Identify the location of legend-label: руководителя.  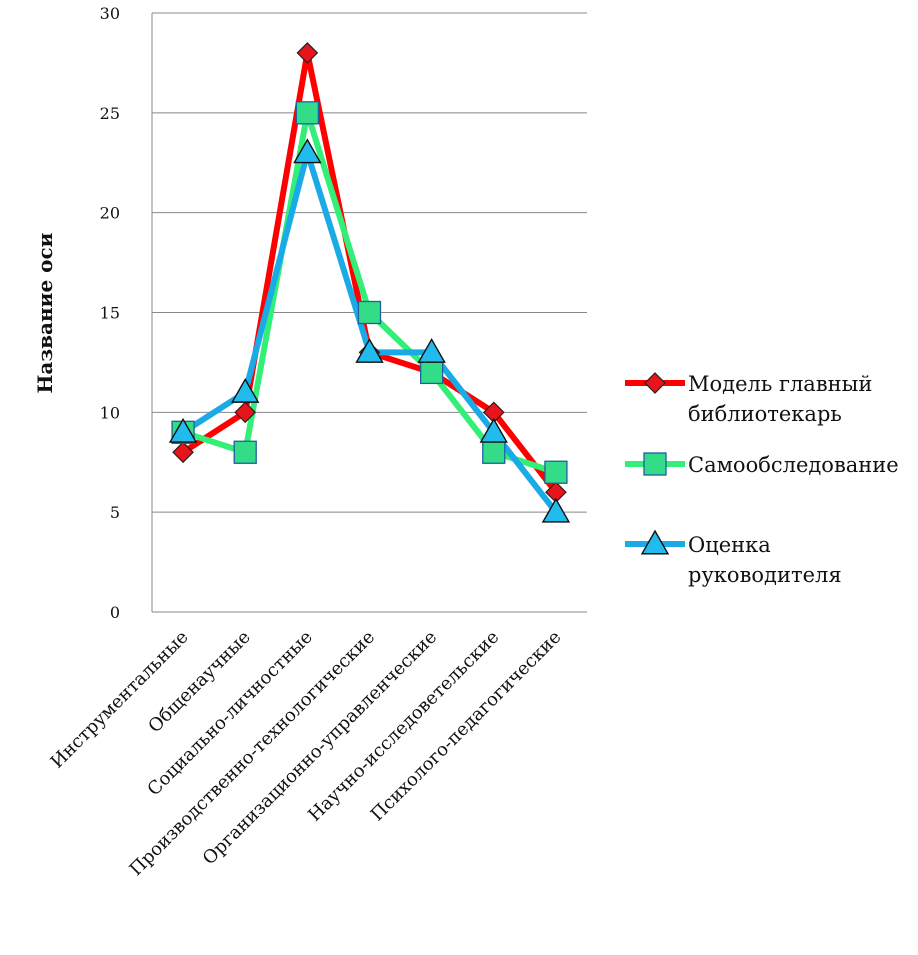
(765, 575).